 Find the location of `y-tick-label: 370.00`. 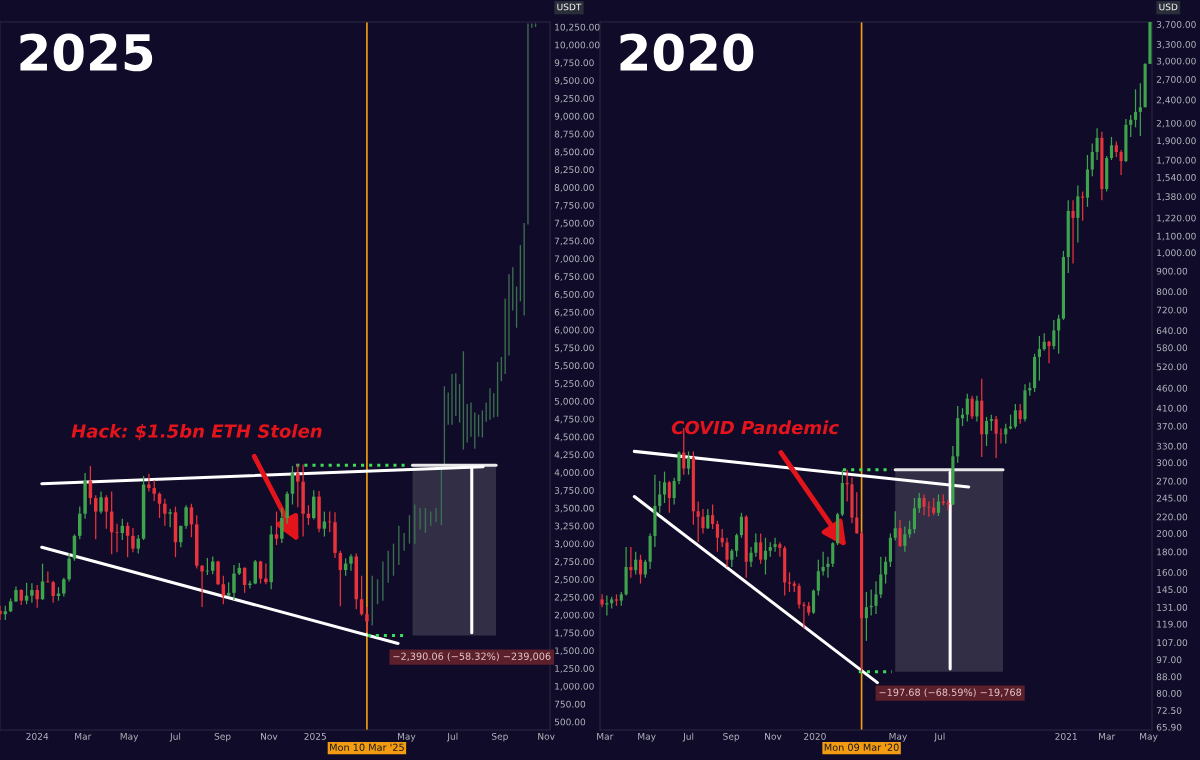

y-tick-label: 370.00 is located at coordinates (1172, 426).